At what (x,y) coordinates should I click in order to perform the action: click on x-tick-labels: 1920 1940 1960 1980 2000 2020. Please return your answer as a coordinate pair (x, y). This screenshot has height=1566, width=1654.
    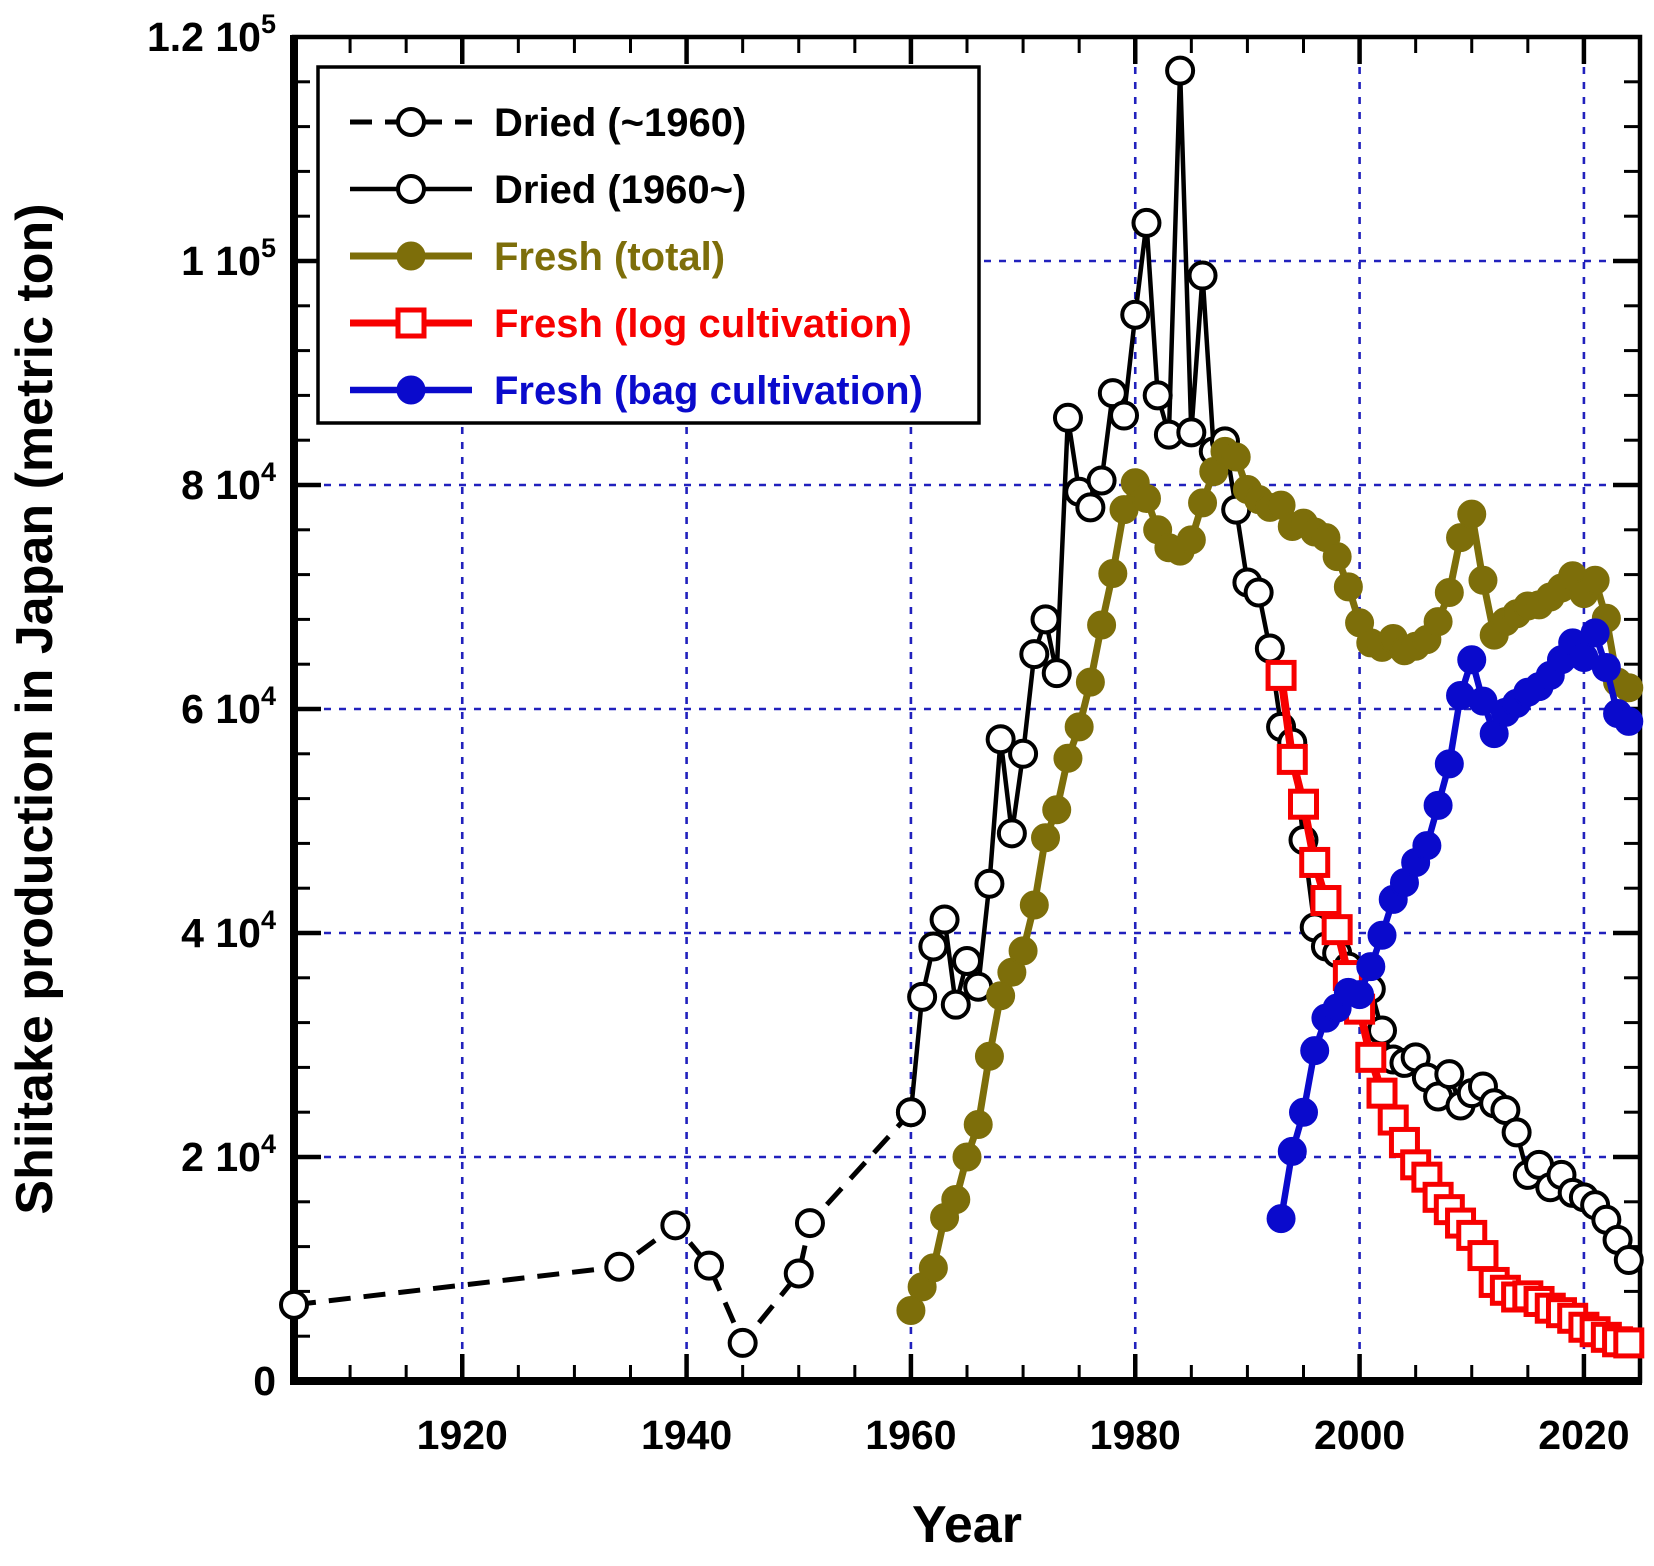
    Looking at the image, I should click on (1023, 1435).